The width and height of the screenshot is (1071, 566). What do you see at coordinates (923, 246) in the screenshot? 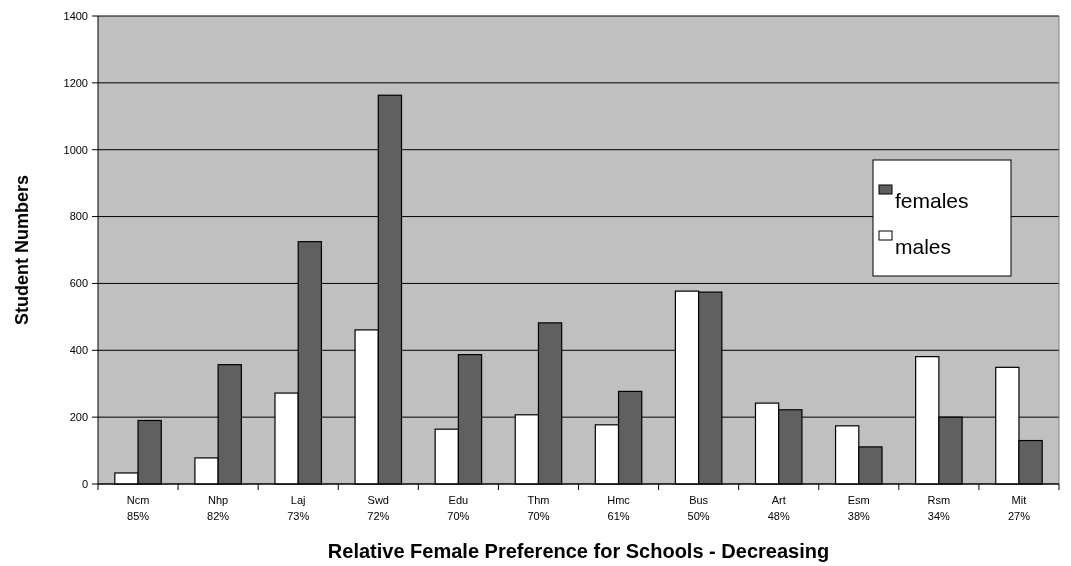
I see `legend-label: males` at bounding box center [923, 246].